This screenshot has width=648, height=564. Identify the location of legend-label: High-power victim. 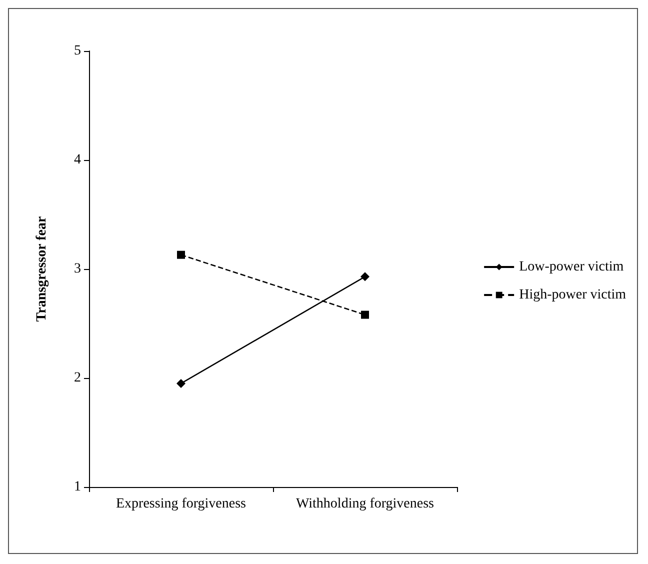
(572, 295).